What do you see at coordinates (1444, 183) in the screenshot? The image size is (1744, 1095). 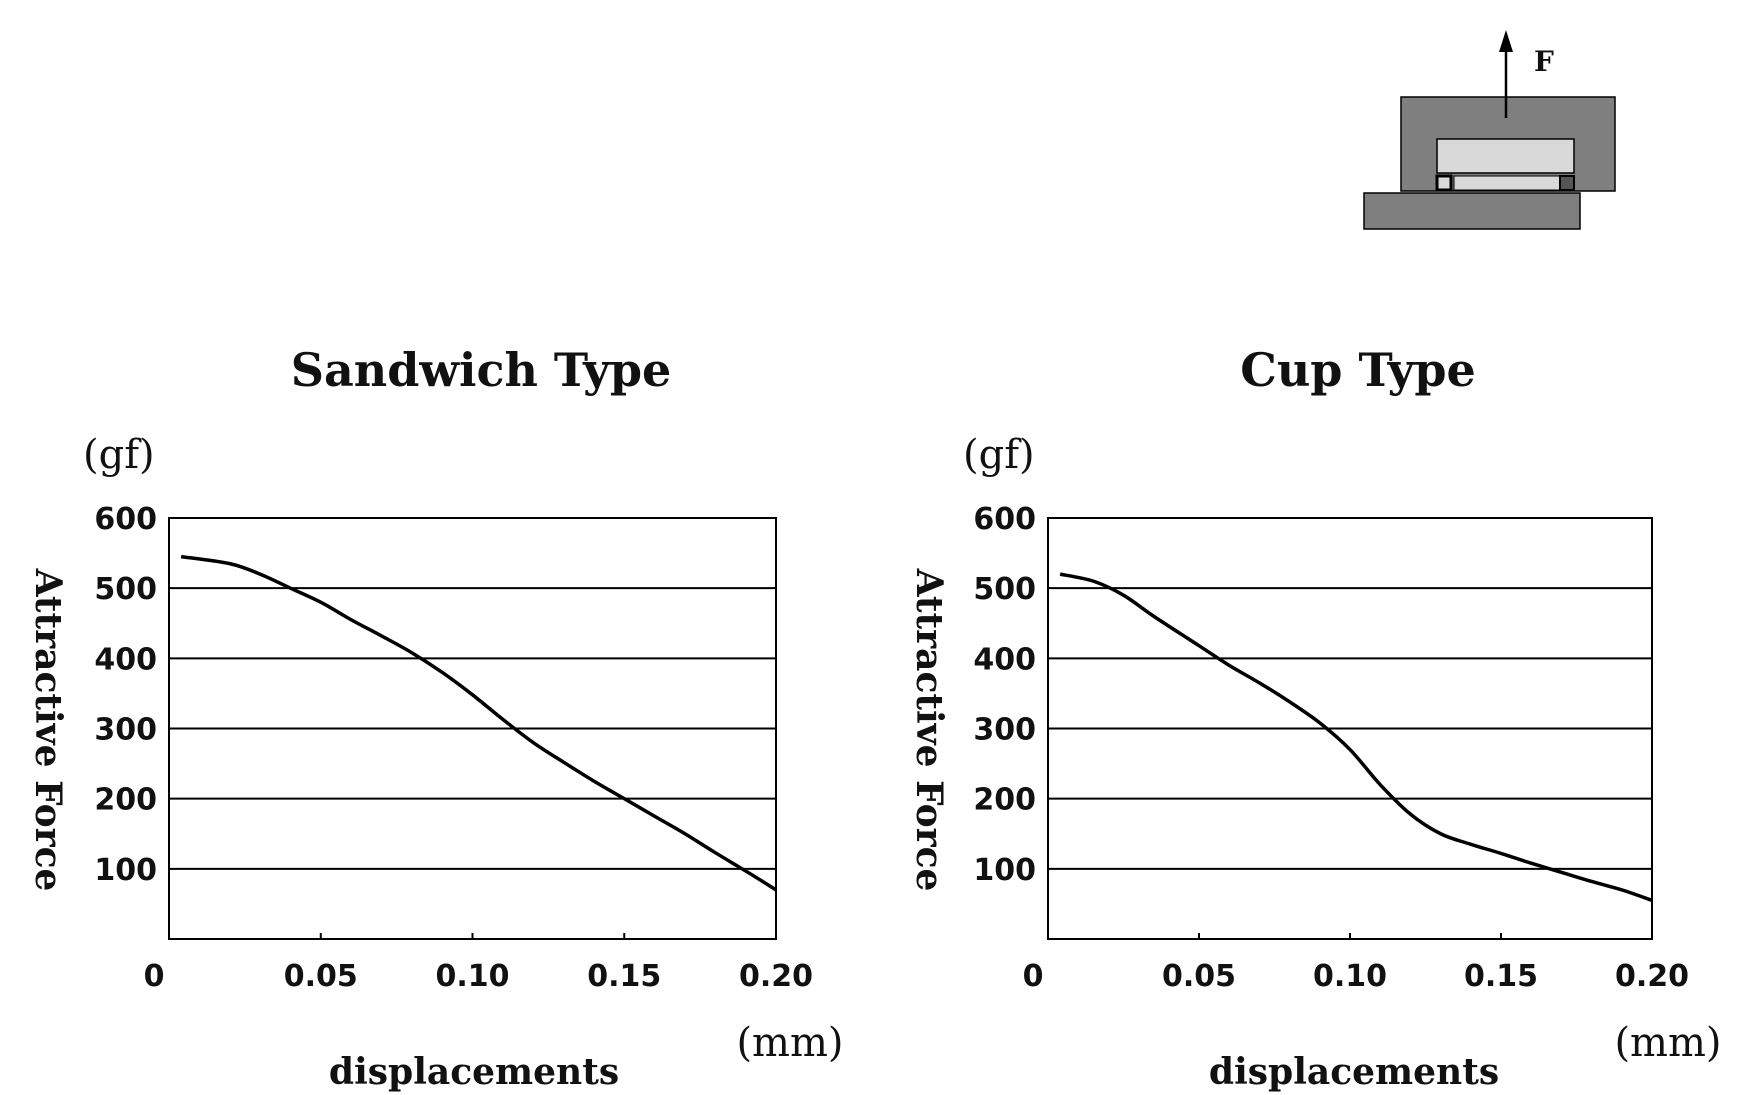 I see `diagram-left-small-square` at bounding box center [1444, 183].